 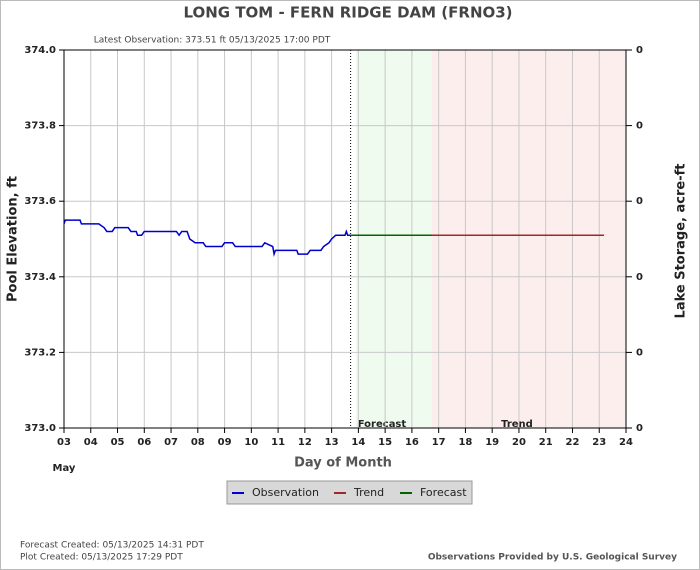 What do you see at coordinates (465, 442) in the screenshot?
I see `x-tick-label: 18` at bounding box center [465, 442].